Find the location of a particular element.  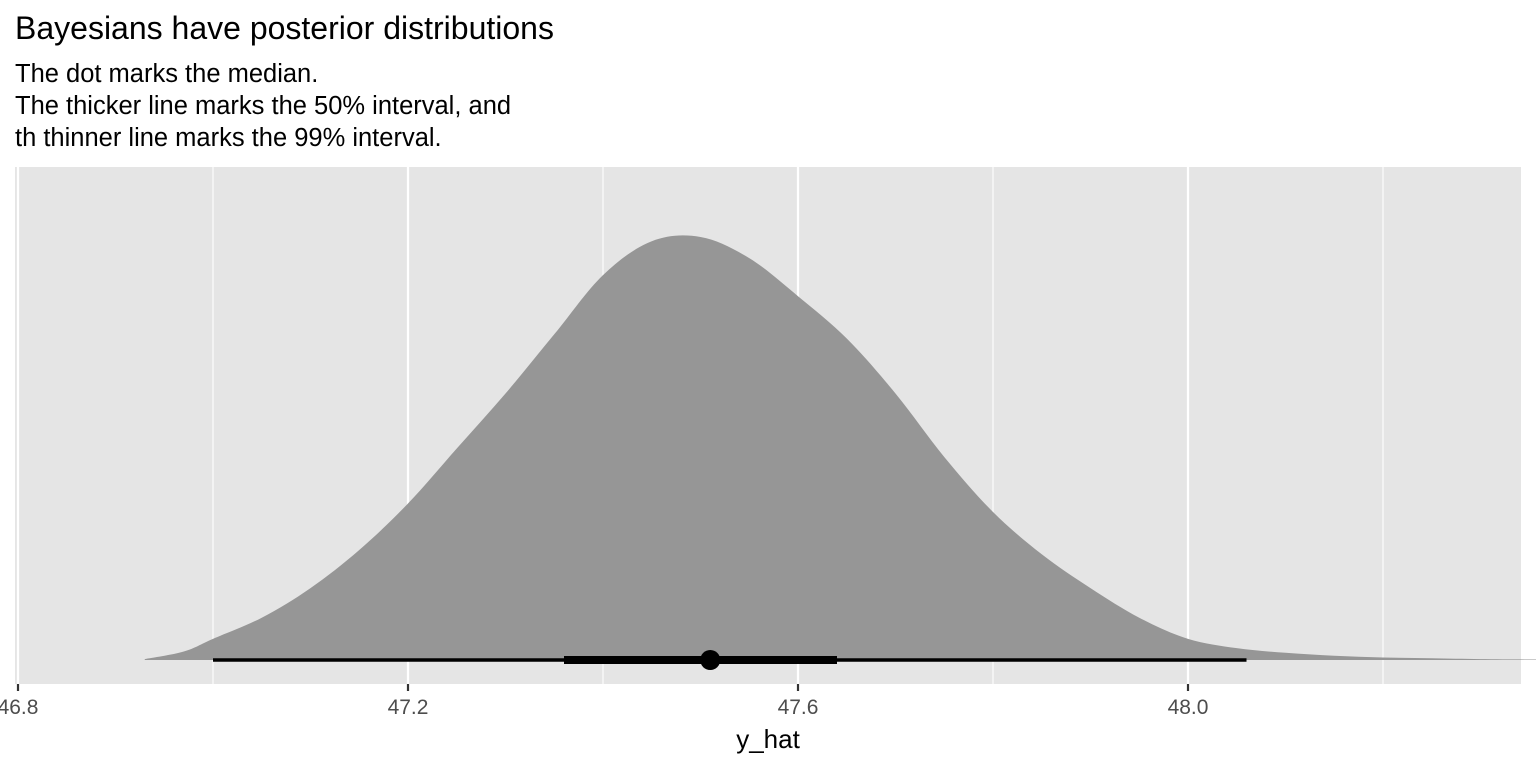

subtitle-line: The dot marks the median. is located at coordinates (167, 74).